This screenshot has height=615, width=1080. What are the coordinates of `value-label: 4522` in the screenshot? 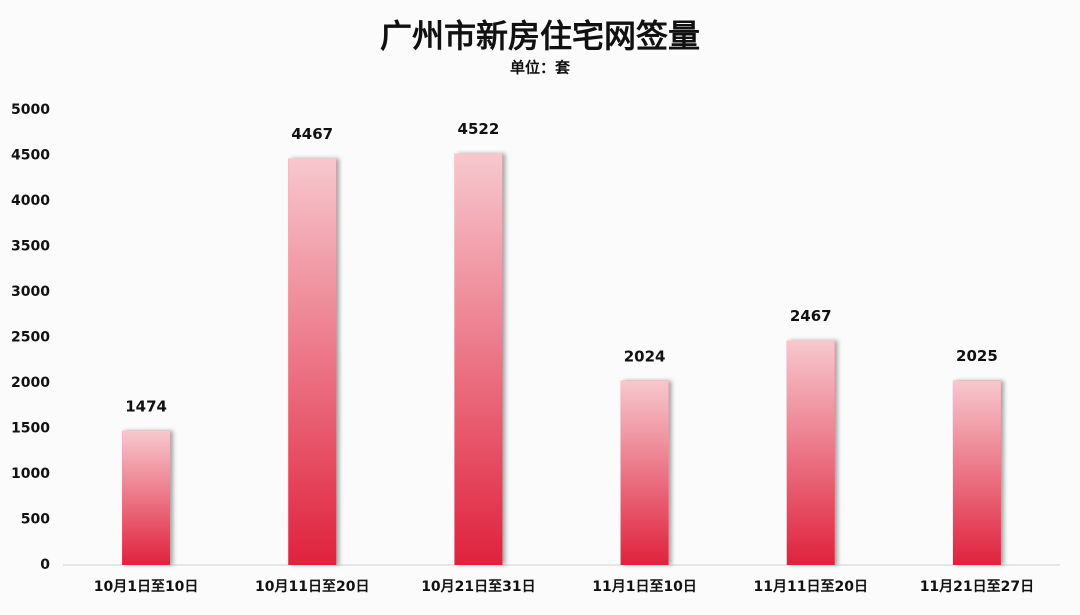 It's located at (479, 129).